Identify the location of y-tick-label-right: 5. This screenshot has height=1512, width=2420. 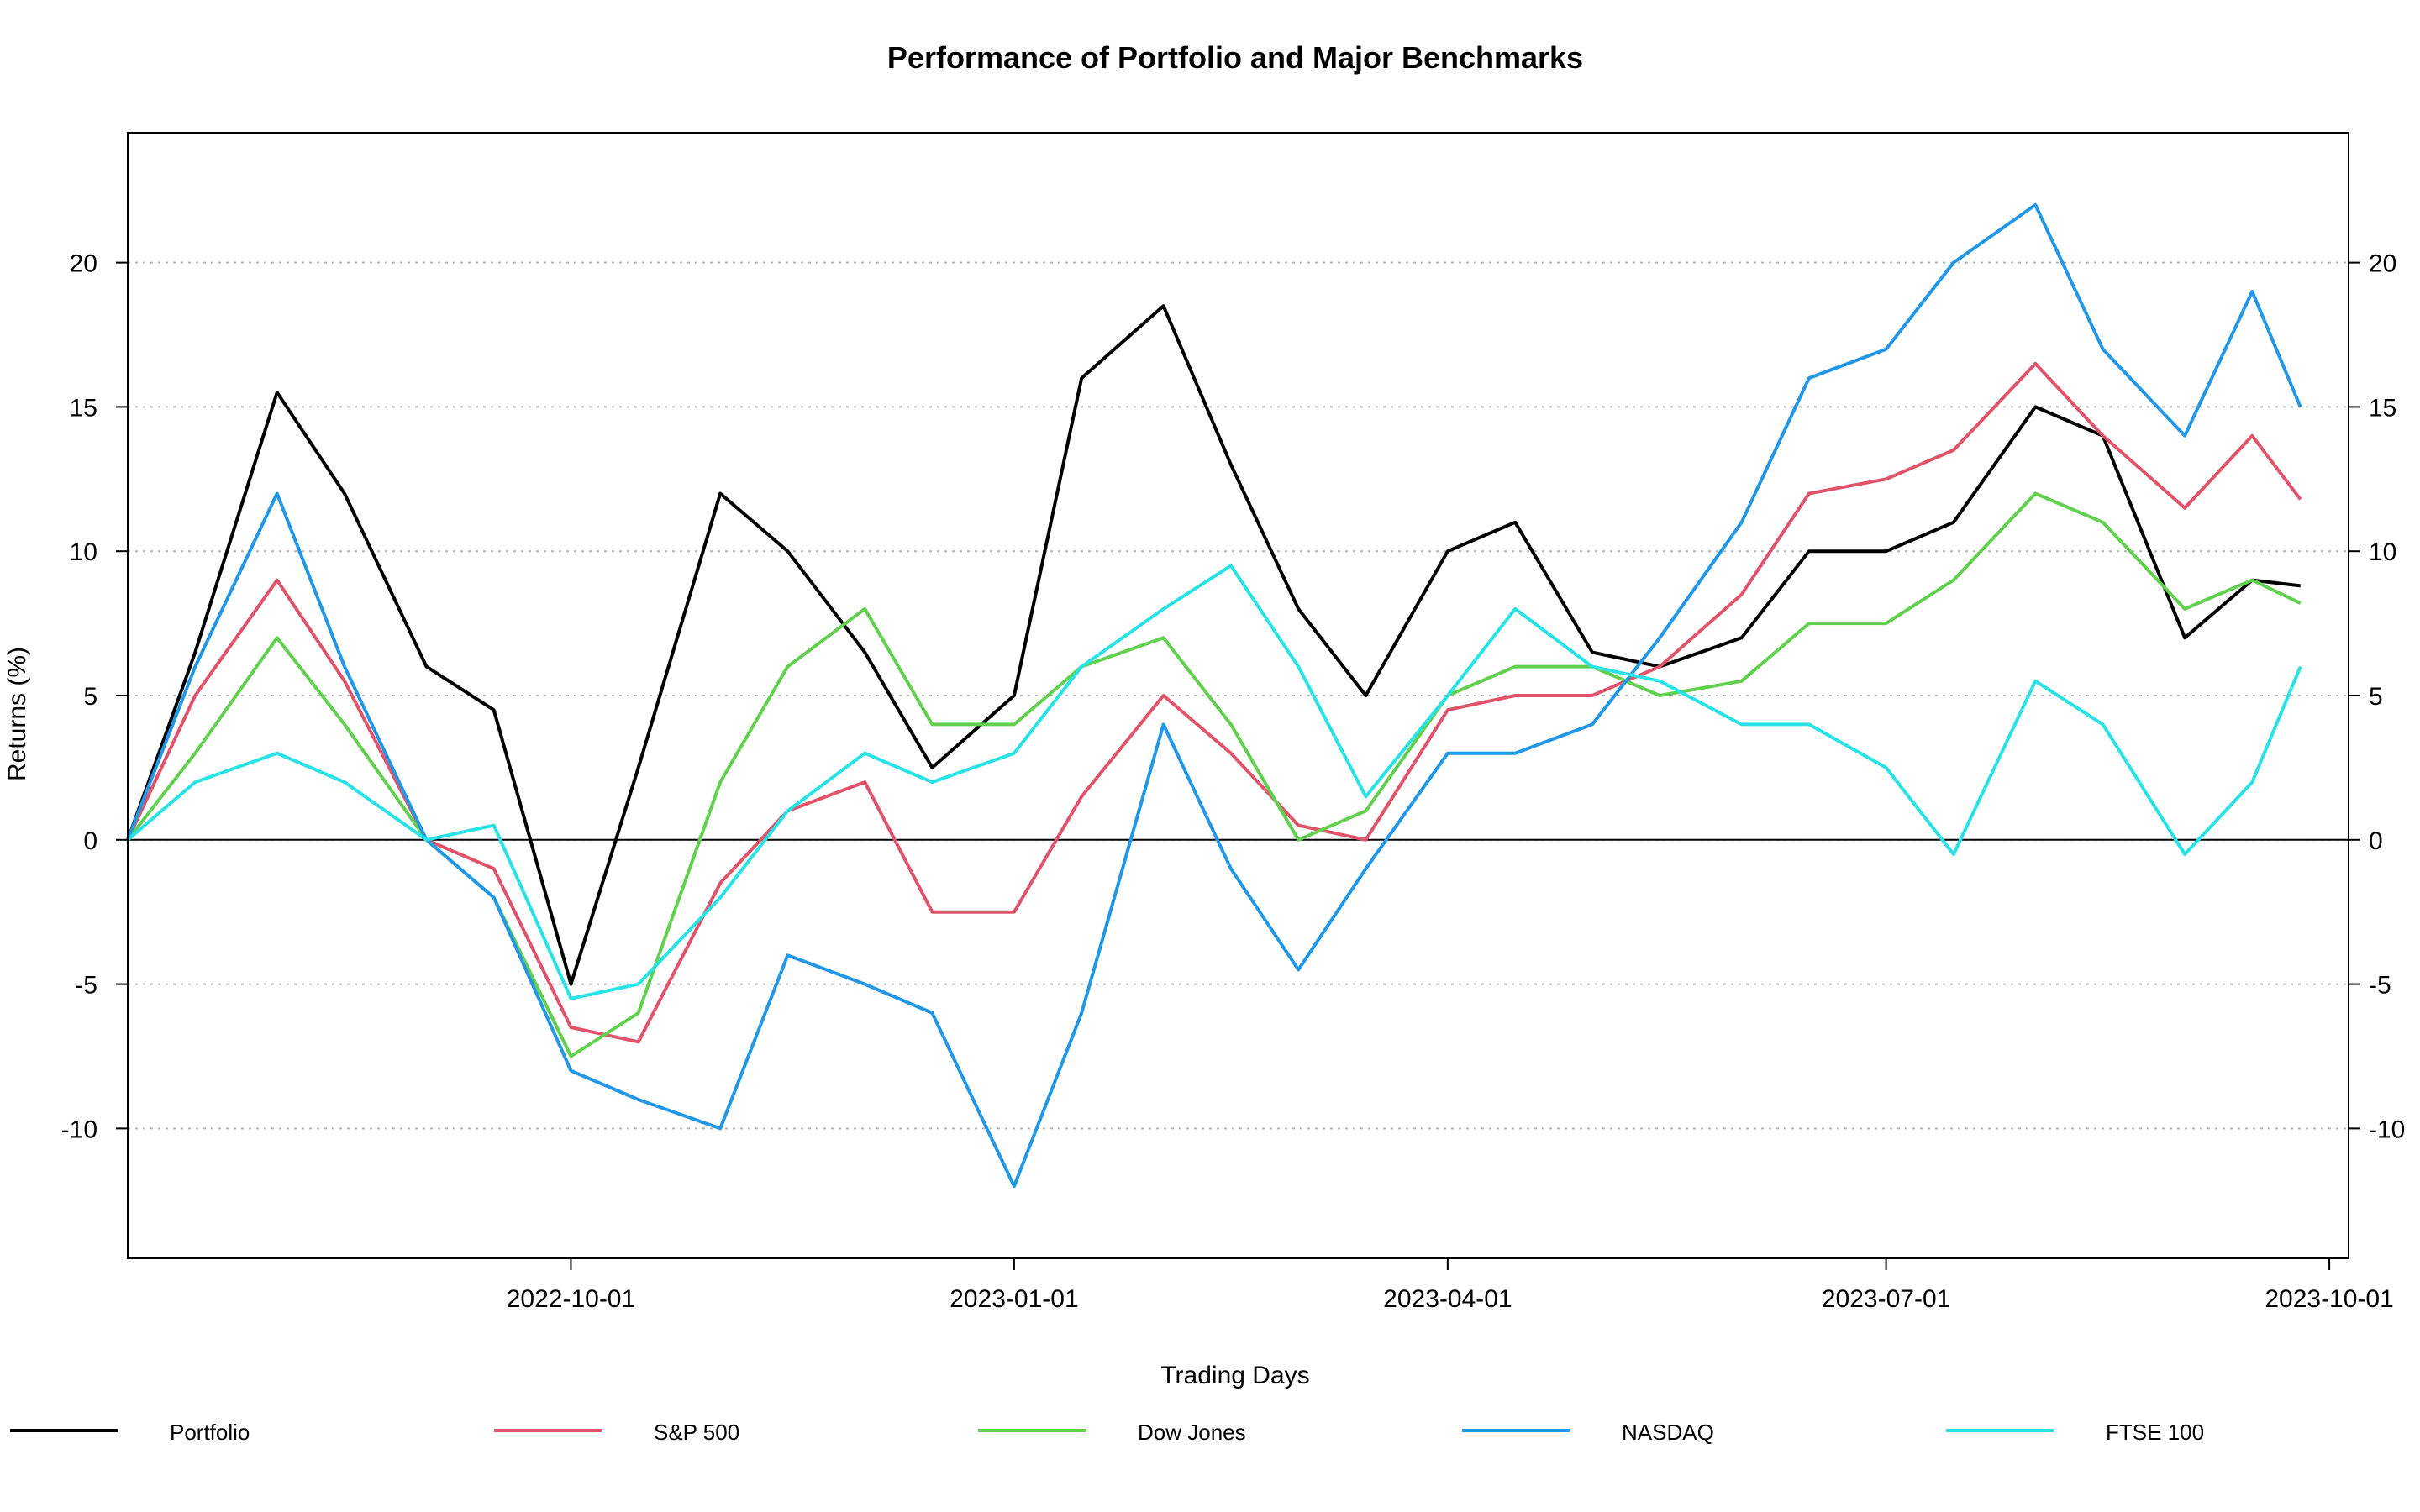
(2376, 697).